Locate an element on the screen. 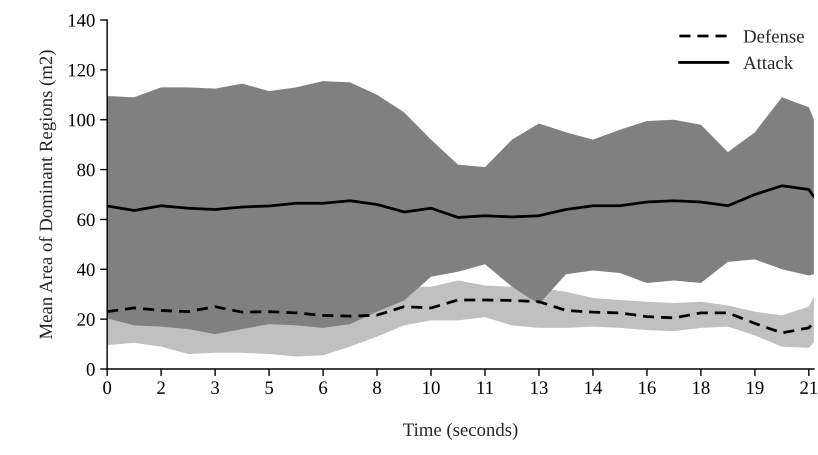 The width and height of the screenshot is (818, 455). x-tick-label: 13 is located at coordinates (539, 387).